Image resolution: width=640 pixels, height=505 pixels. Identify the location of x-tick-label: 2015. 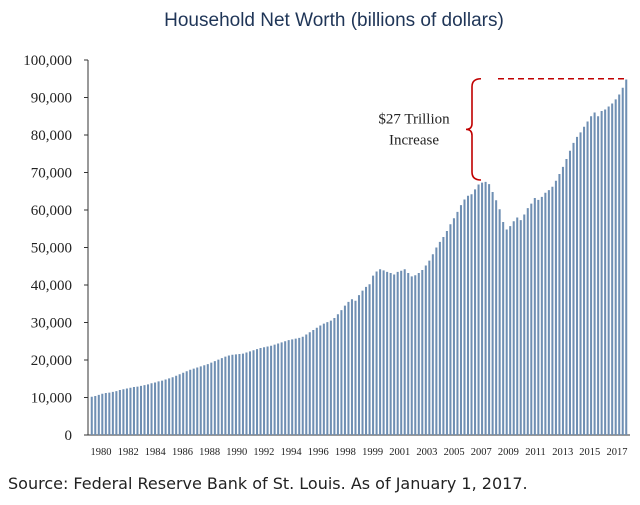
(589, 452).